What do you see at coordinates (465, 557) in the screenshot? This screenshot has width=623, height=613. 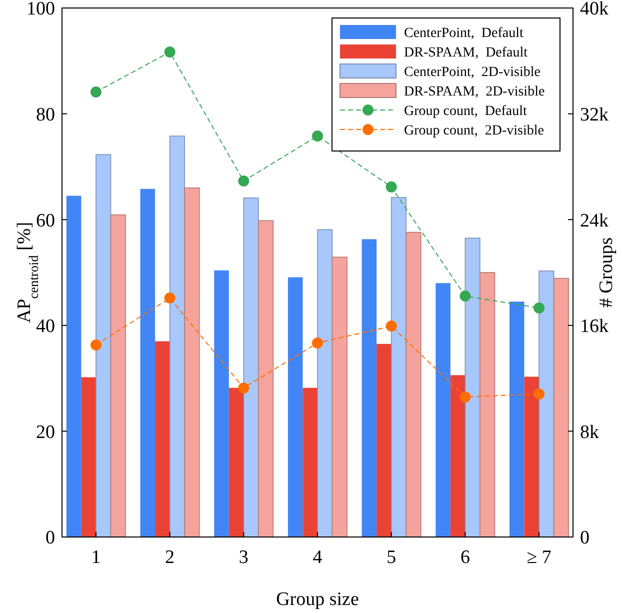 I see `x-tick-label: 6` at bounding box center [465, 557].